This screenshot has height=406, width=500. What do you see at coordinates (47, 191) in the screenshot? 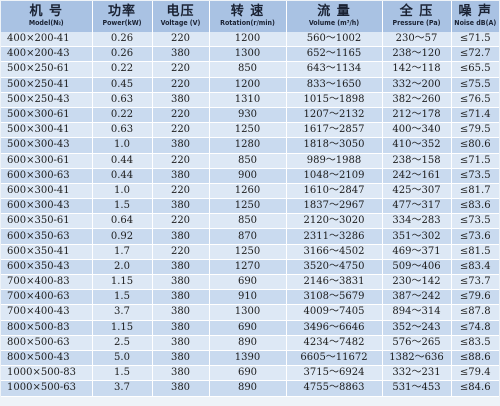
I see `cell-model: 600×300-41` at bounding box center [47, 191].